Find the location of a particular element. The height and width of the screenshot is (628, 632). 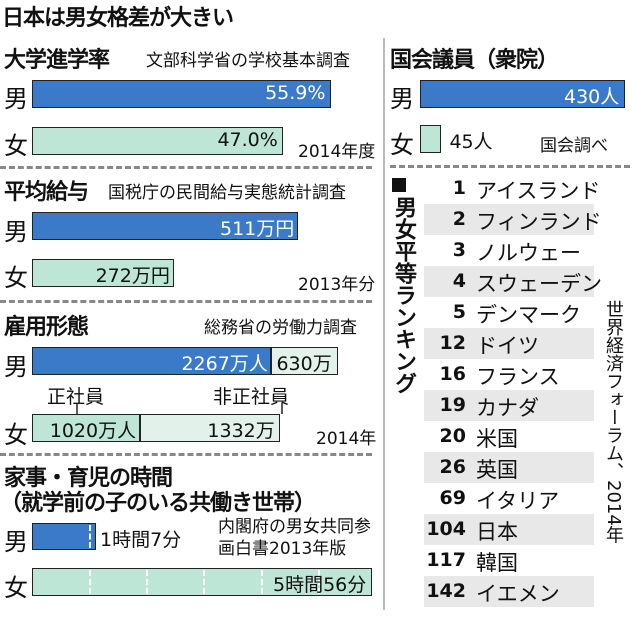

employment-male-nonregular-value: 630万 is located at coordinates (304, 364).